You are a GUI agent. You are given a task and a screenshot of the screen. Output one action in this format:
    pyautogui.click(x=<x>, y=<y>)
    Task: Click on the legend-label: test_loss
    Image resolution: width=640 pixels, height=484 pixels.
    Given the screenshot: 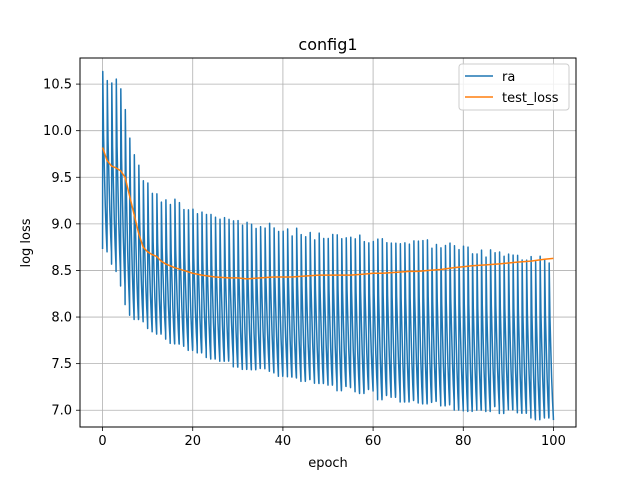 What is the action you would take?
    pyautogui.click(x=530, y=98)
    